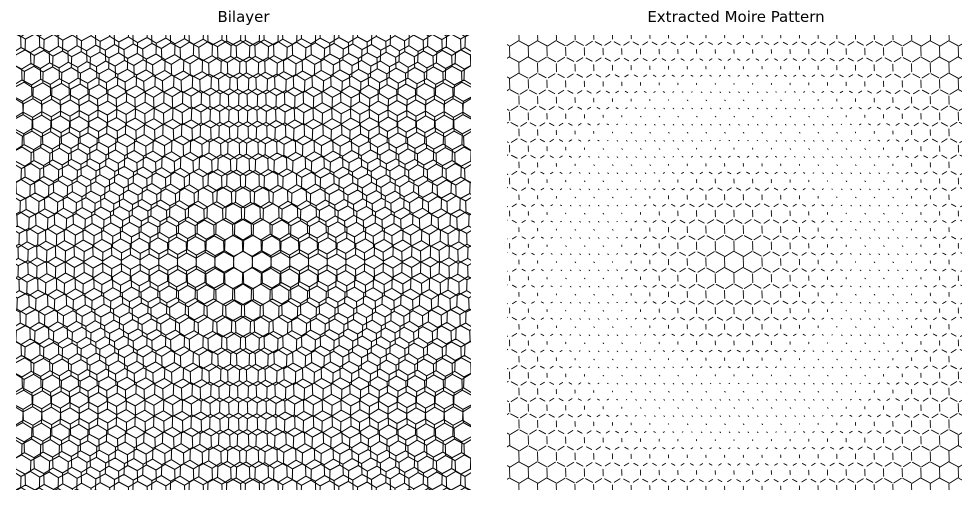 The height and width of the screenshot is (506, 978). I want to click on bilayer-title: Bilayer, so click(243, 17).